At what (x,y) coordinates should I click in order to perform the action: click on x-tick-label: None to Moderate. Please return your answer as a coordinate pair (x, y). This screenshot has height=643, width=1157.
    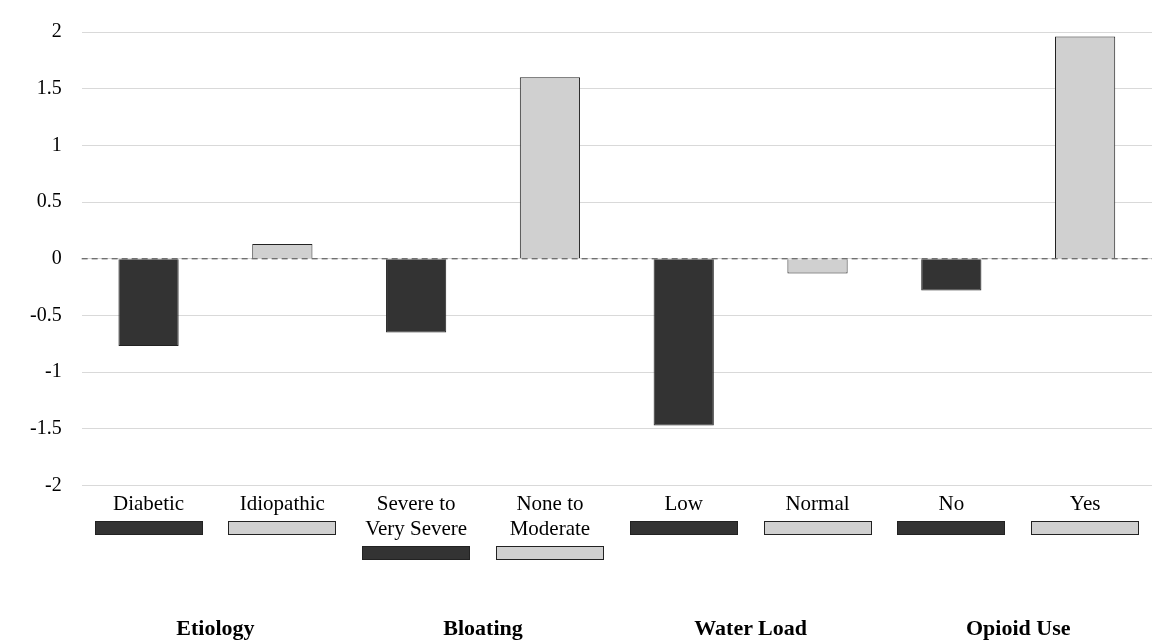
    Looking at the image, I should click on (550, 515).